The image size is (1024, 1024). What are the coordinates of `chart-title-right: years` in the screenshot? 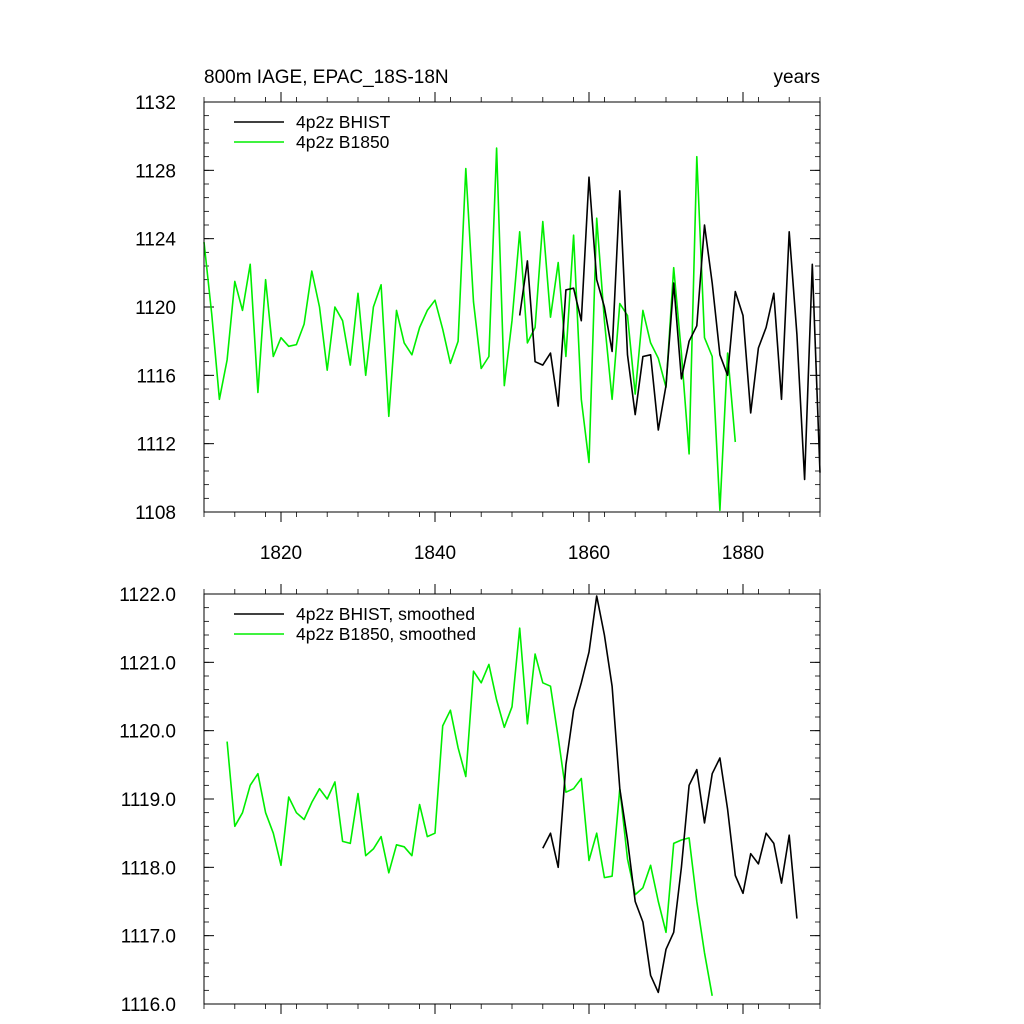 It's located at (797, 77).